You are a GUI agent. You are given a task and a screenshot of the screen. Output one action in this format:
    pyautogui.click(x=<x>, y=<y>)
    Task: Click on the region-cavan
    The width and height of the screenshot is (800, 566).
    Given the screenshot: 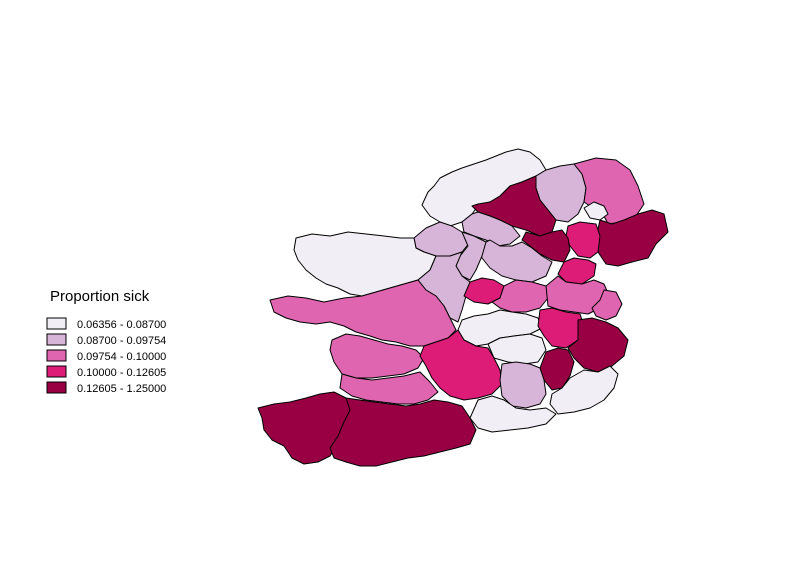 What is the action you would take?
    pyautogui.click(x=515, y=261)
    